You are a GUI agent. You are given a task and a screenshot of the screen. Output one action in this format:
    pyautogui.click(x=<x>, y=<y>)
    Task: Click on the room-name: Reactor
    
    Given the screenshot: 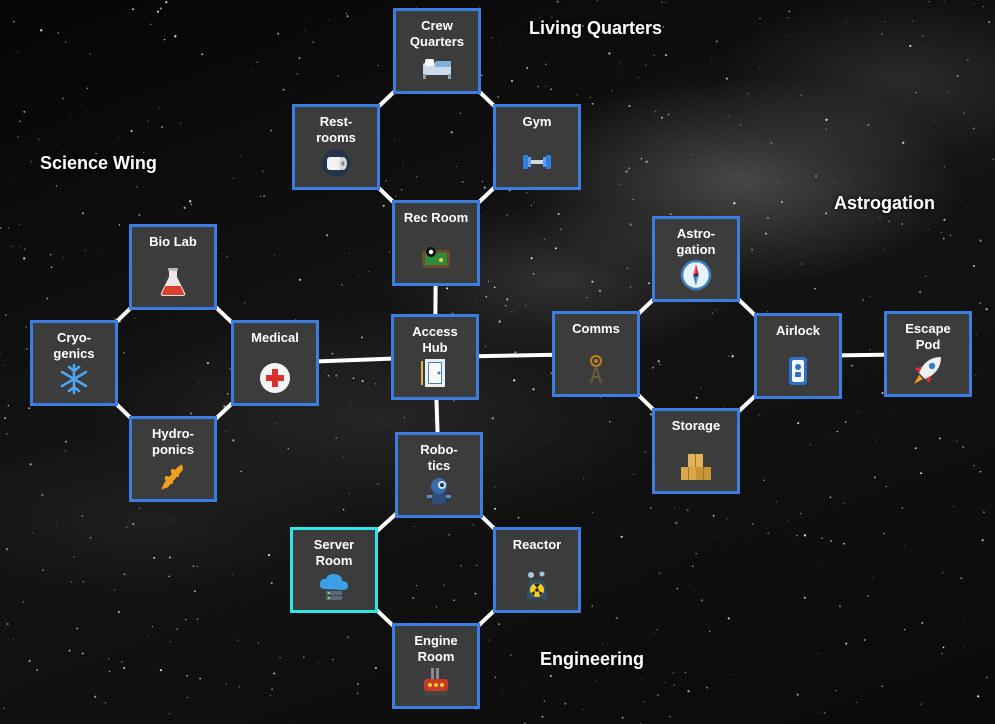 What is the action you would take?
    pyautogui.click(x=537, y=544)
    